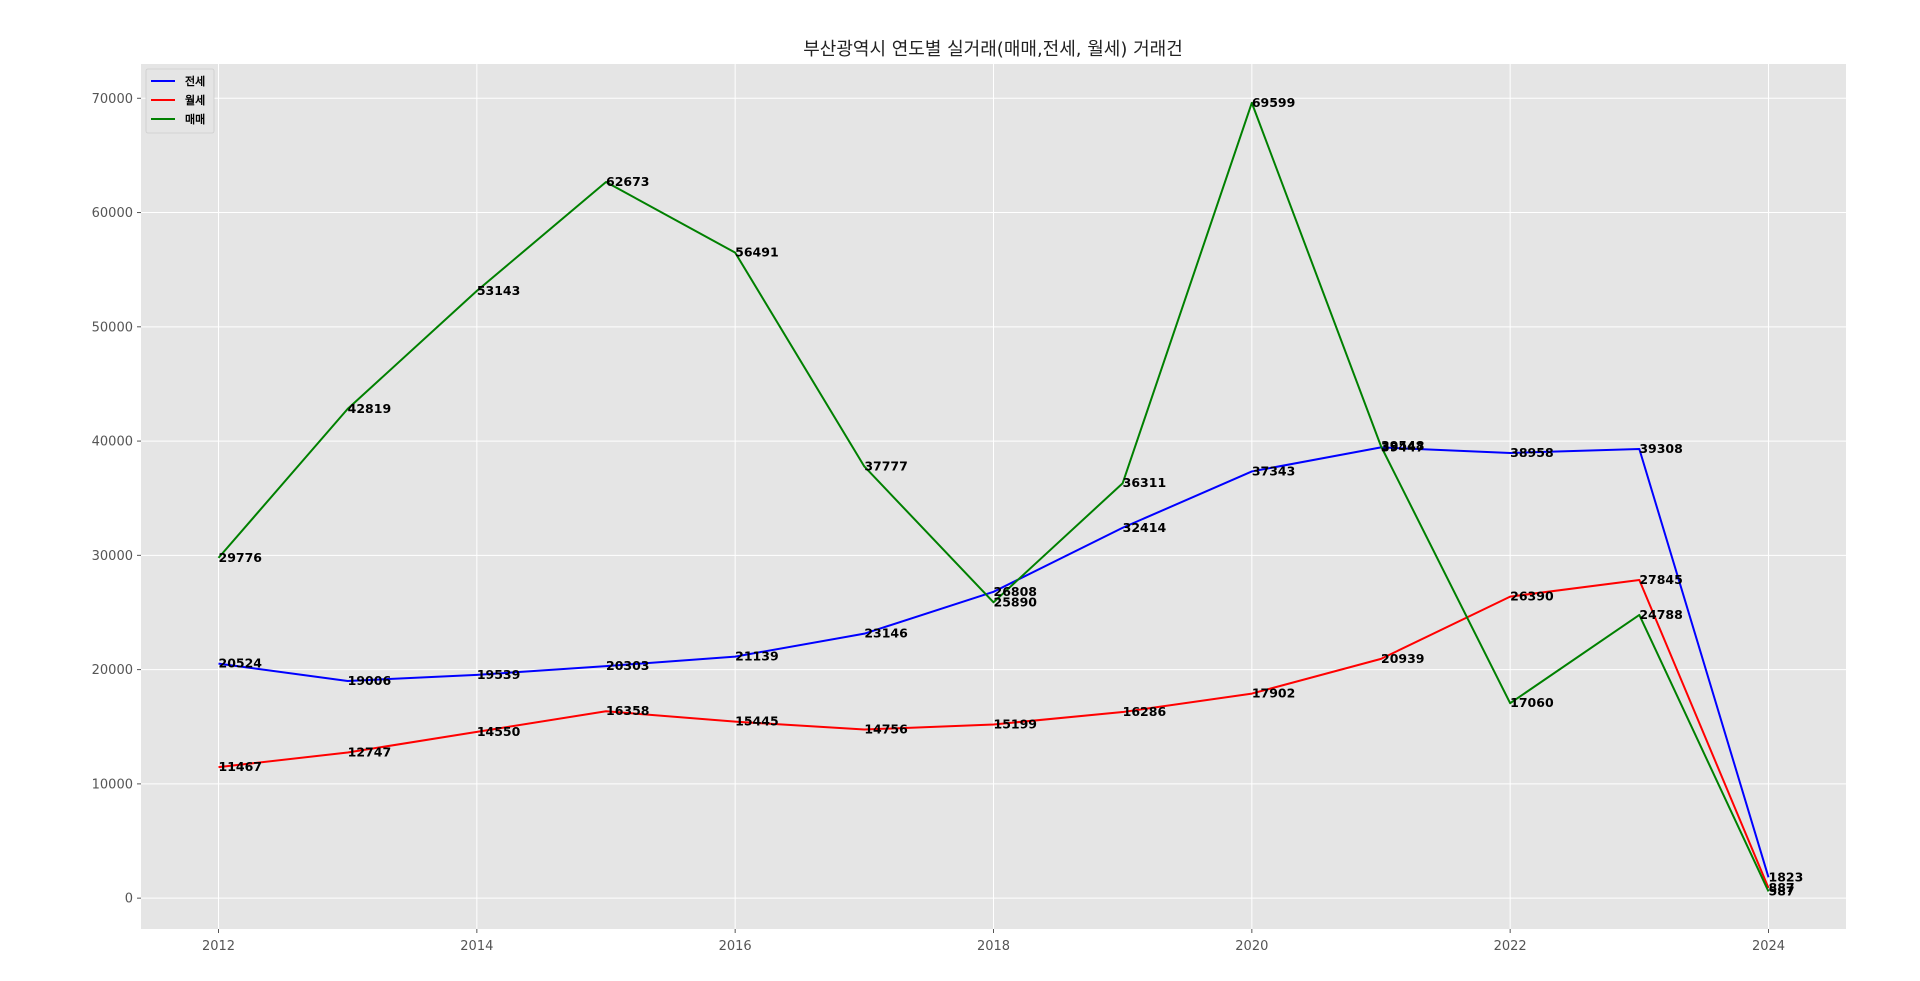 This screenshot has width=1920, height=981. I want to click on legend-label: 전세, so click(195, 81).